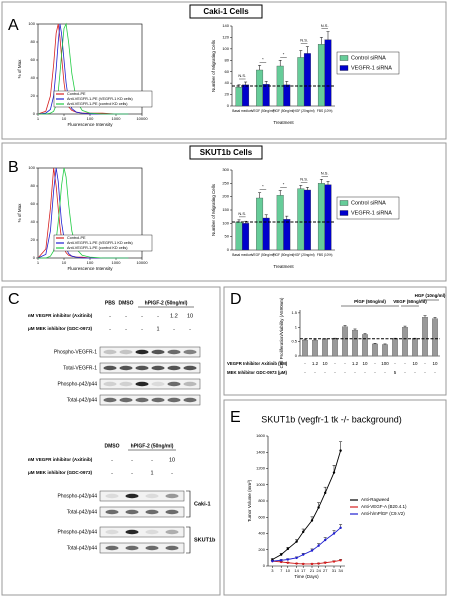  I want to click on legend-box, so click(368, 63).